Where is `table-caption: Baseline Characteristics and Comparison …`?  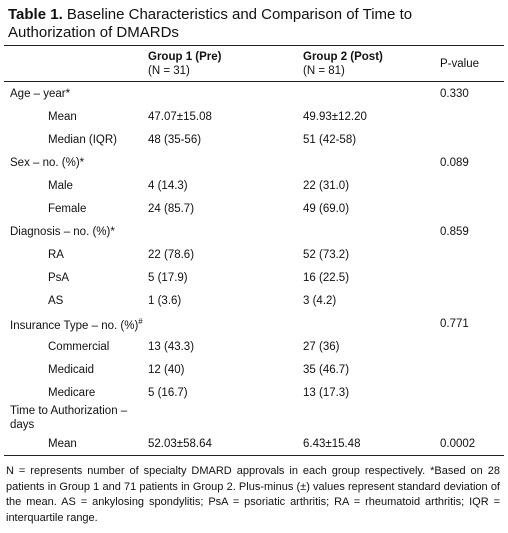
table-caption: Baseline Characteristics and Comparison … is located at coordinates (210, 23).